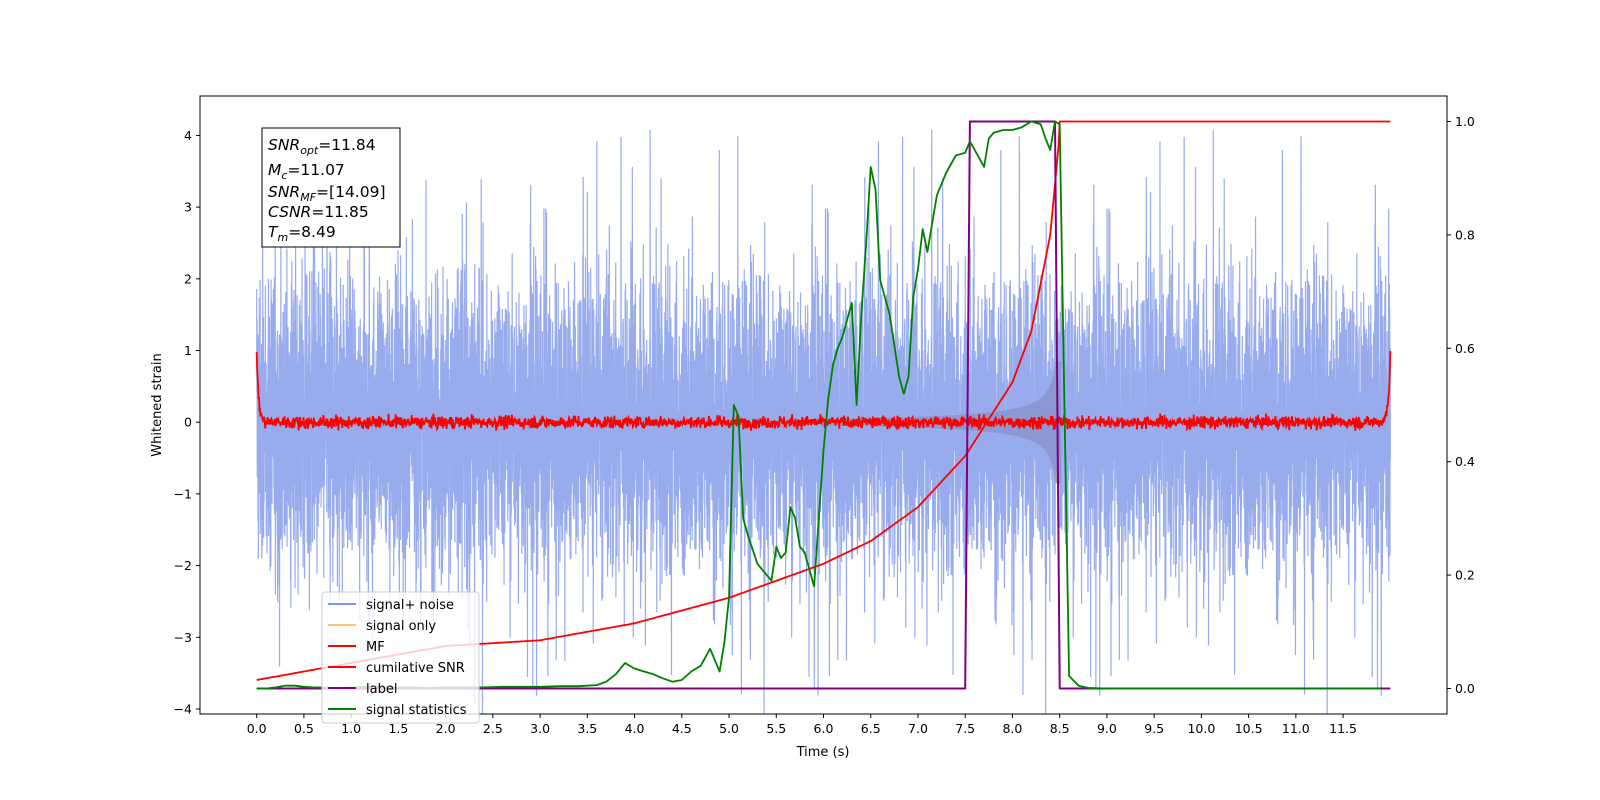 Image resolution: width=1600 pixels, height=800 pixels. I want to click on y-tick-label: 3, so click(188, 207).